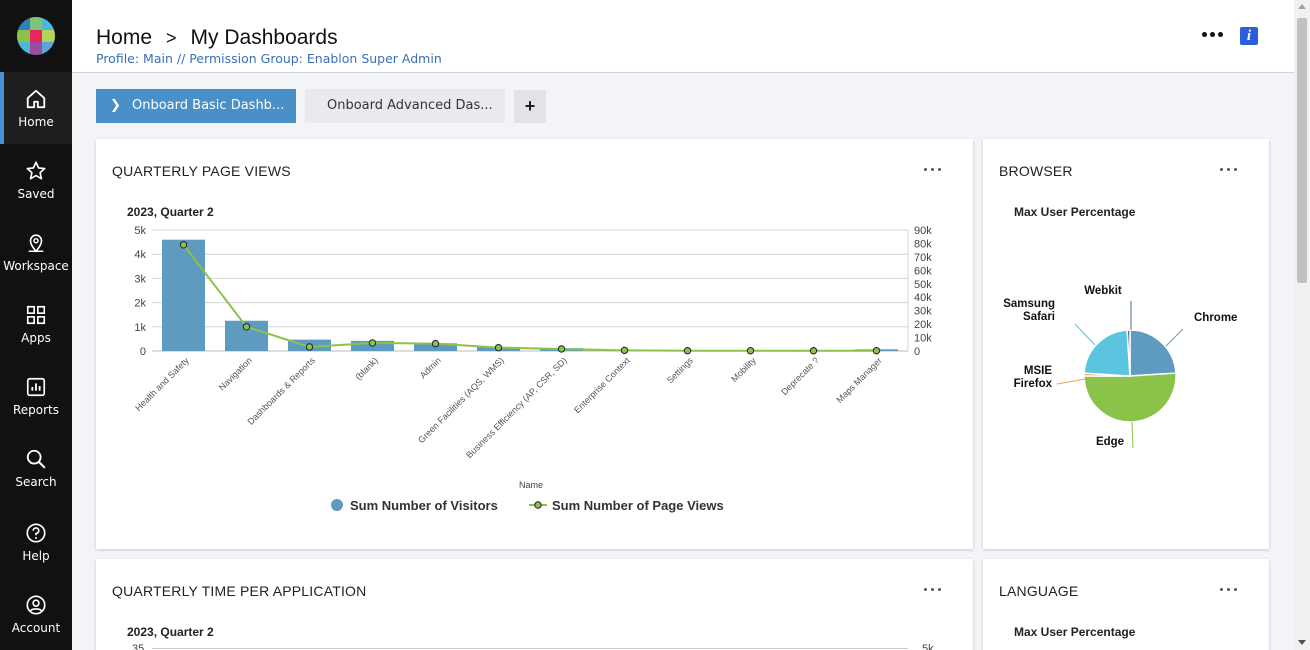 This screenshot has height=650, width=1310. I want to click on sidebar-item-workspace: Workspace, so click(36, 252).